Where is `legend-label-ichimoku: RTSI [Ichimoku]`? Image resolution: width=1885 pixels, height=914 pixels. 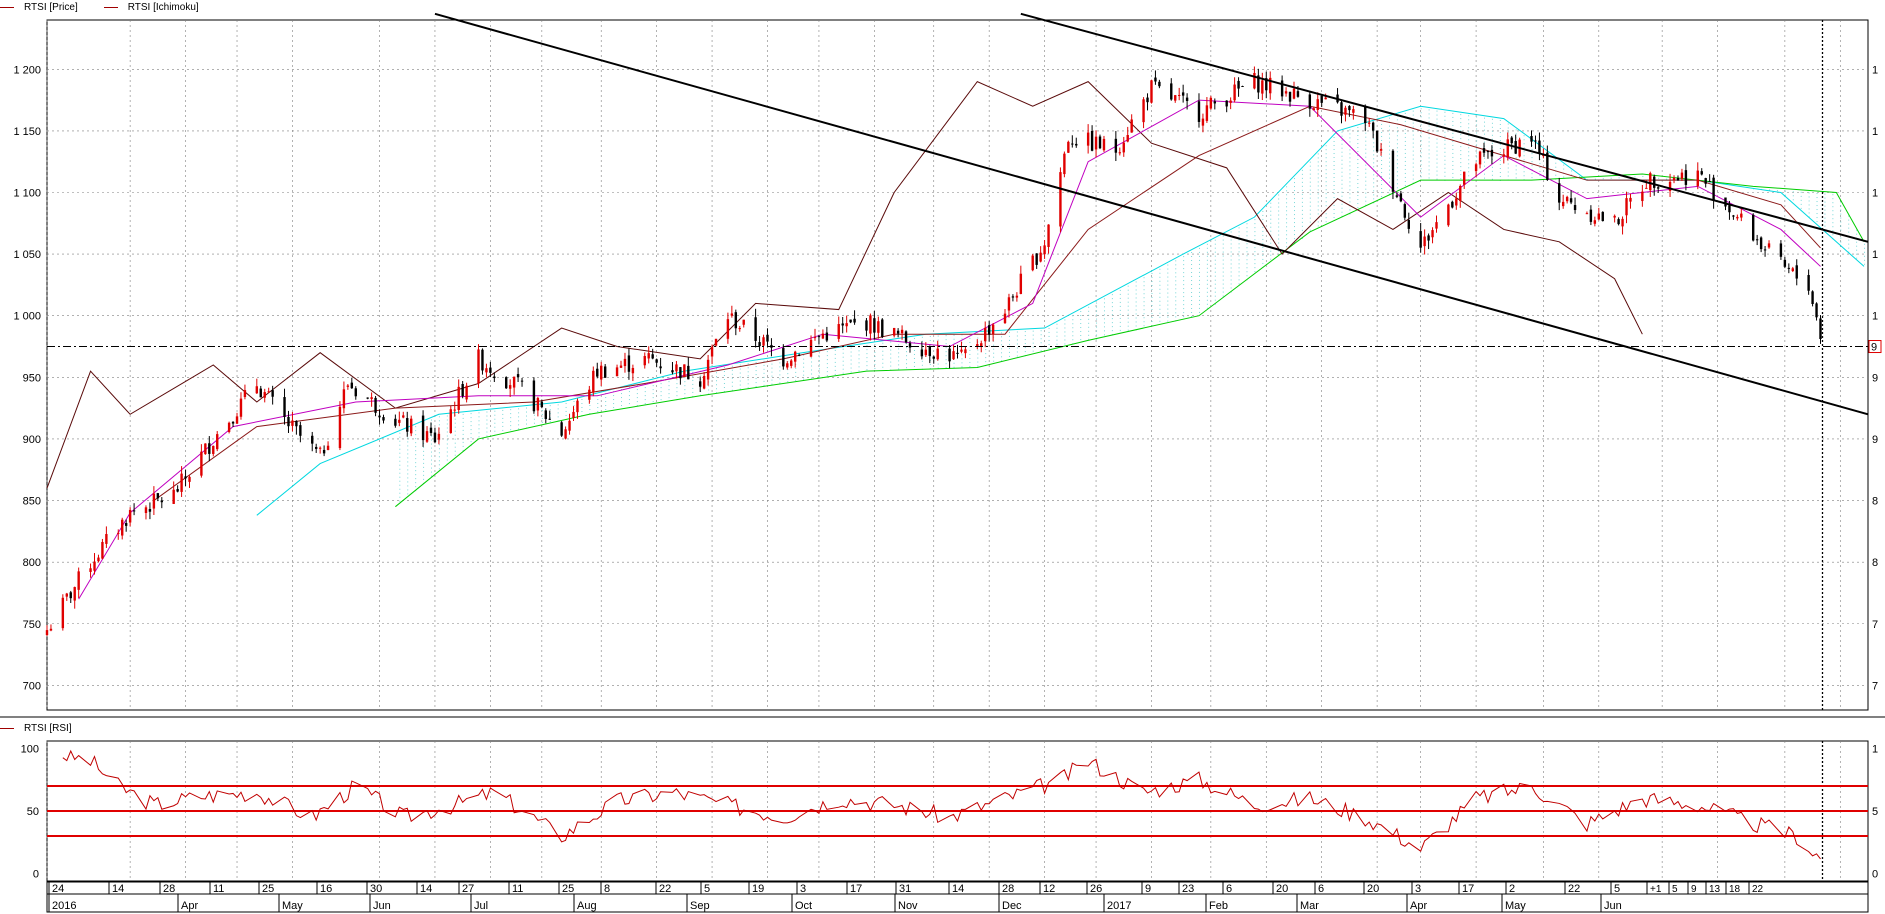 legend-label-ichimoku: RTSI [Ichimoku] is located at coordinates (163, 7).